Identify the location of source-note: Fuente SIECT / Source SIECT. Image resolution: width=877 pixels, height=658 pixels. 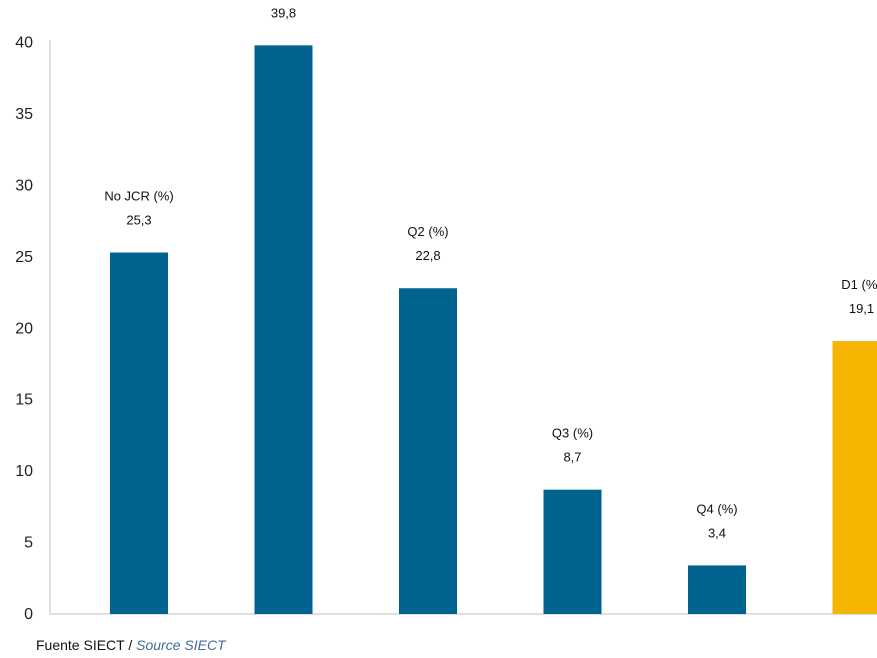
(131, 645).